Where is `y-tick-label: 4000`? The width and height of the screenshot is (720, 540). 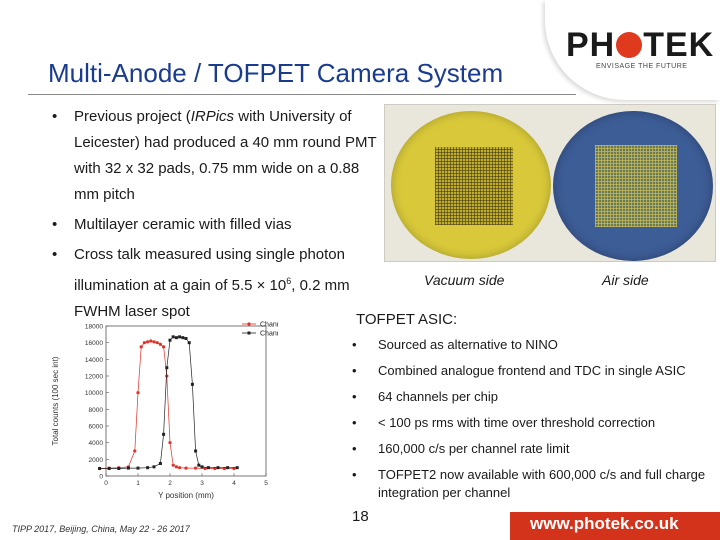 y-tick-label: 4000 is located at coordinates (96, 443).